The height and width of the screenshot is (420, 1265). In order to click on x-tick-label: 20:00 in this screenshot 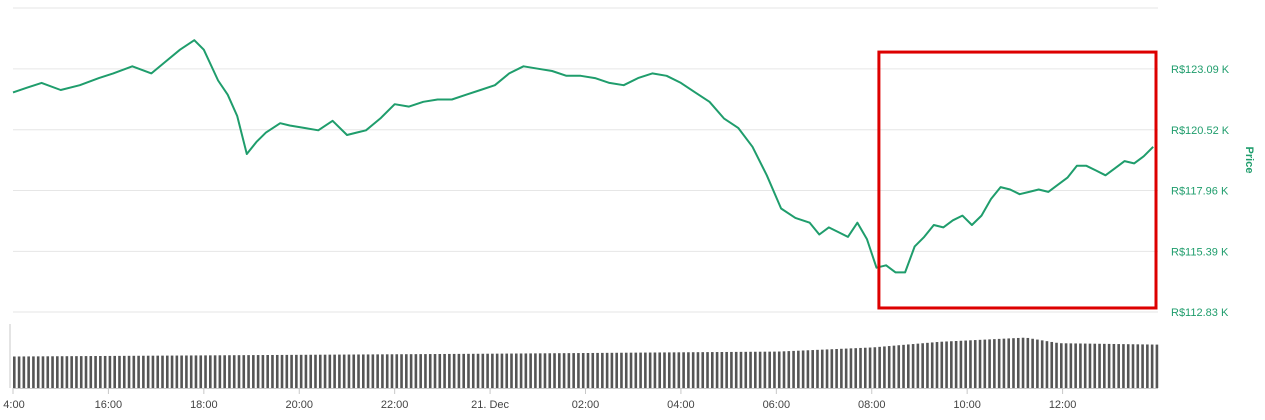, I will do `click(299, 405)`.